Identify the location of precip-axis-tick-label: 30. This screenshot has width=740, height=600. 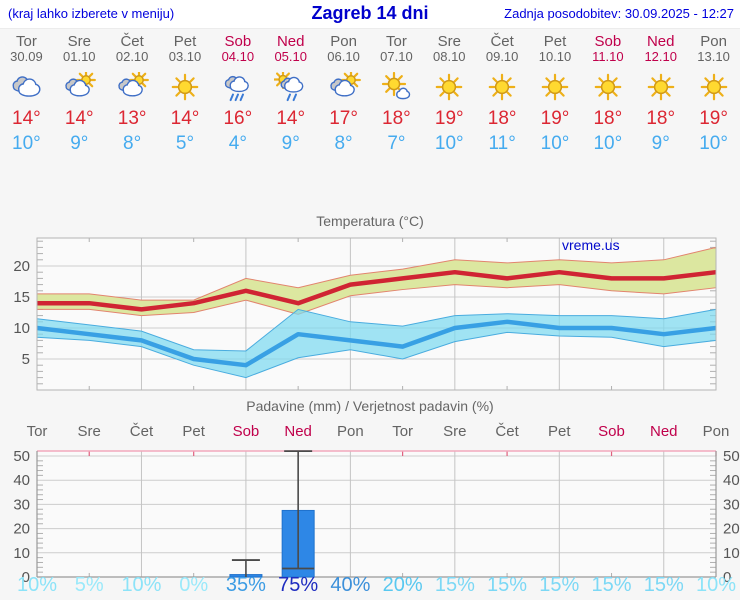
(21, 504).